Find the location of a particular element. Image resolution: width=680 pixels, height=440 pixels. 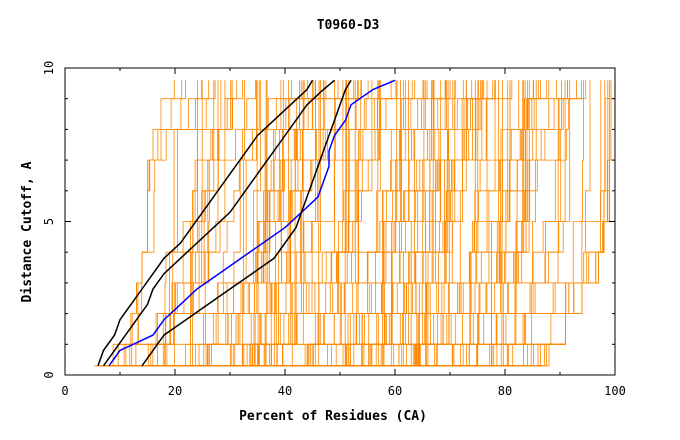

x-tick-label: 100 is located at coordinates (615, 391).